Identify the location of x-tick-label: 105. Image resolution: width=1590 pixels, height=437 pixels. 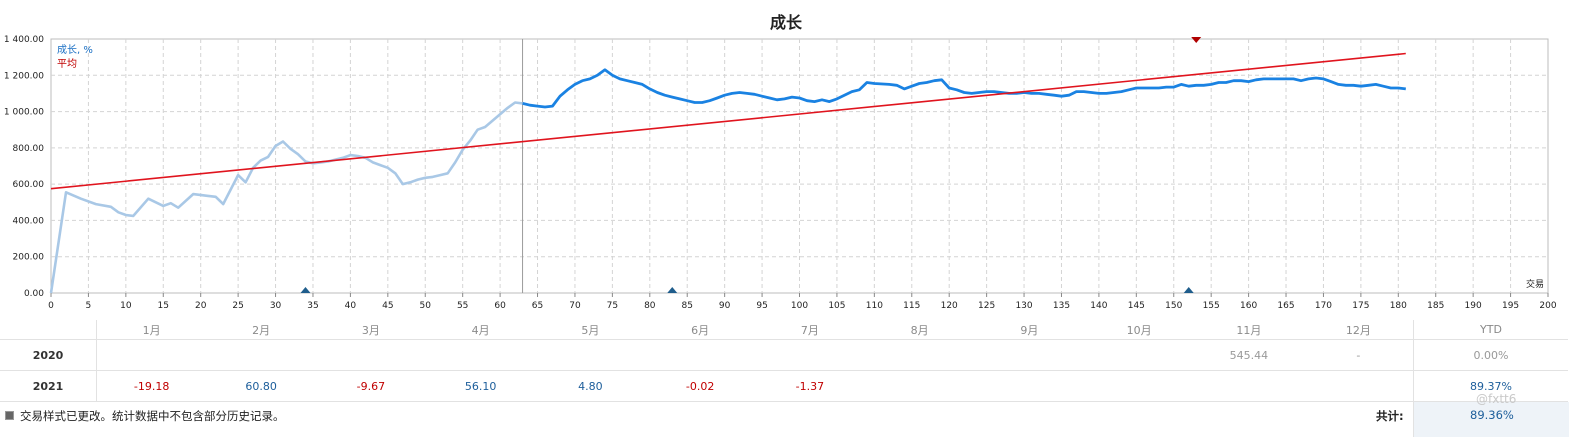
(836, 306).